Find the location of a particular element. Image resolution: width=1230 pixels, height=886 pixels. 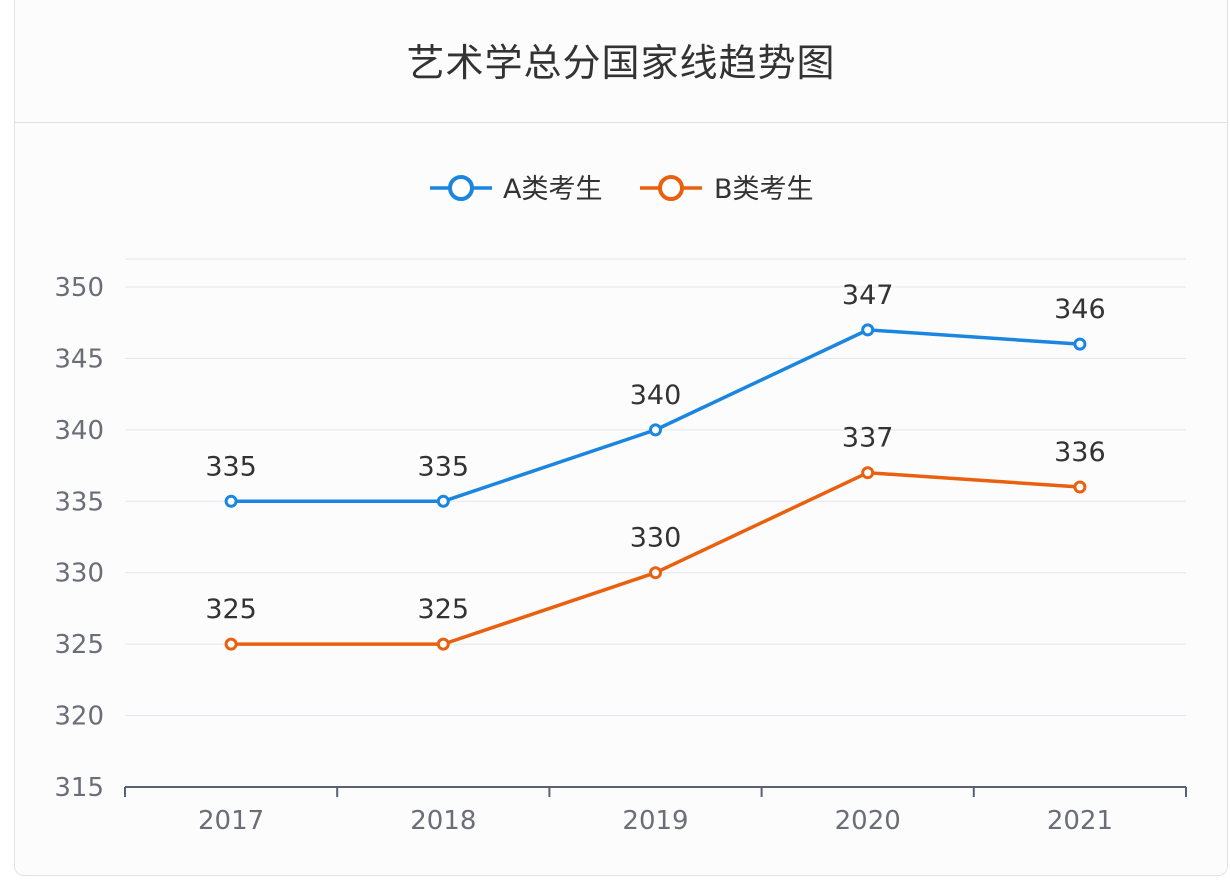

title-bar: 艺术学总分国家线趋势图 is located at coordinates (621, 61).